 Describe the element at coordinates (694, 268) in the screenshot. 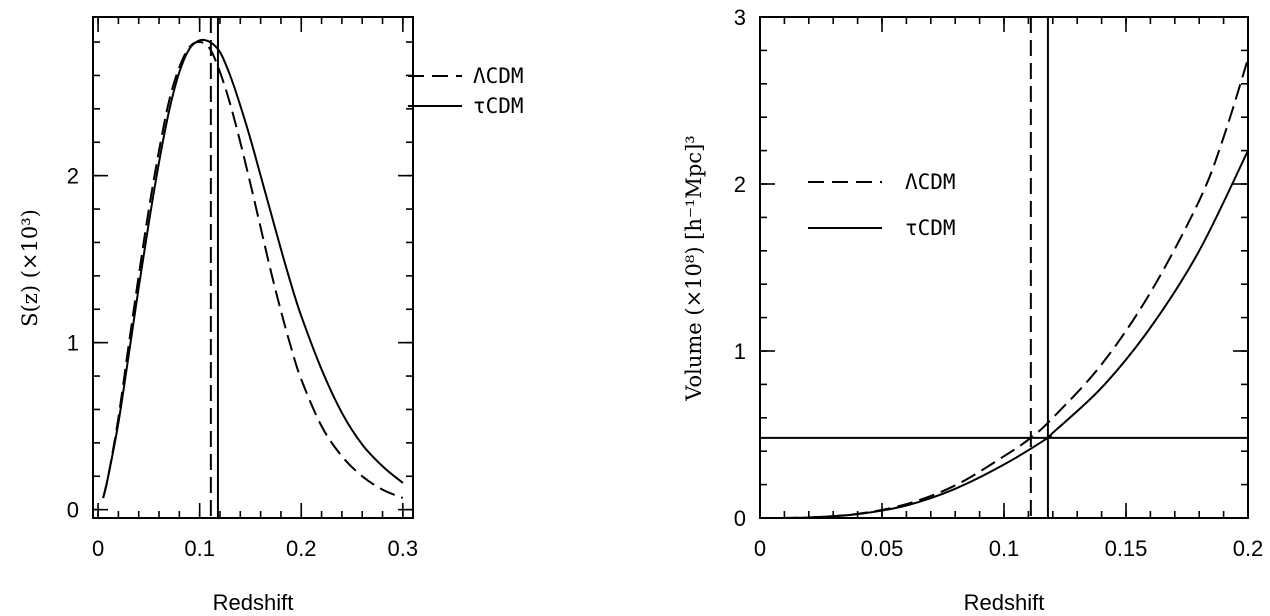

I see `y-axis-title: Volume (×10⁸) [h⁻¹Mpc]³` at that location.